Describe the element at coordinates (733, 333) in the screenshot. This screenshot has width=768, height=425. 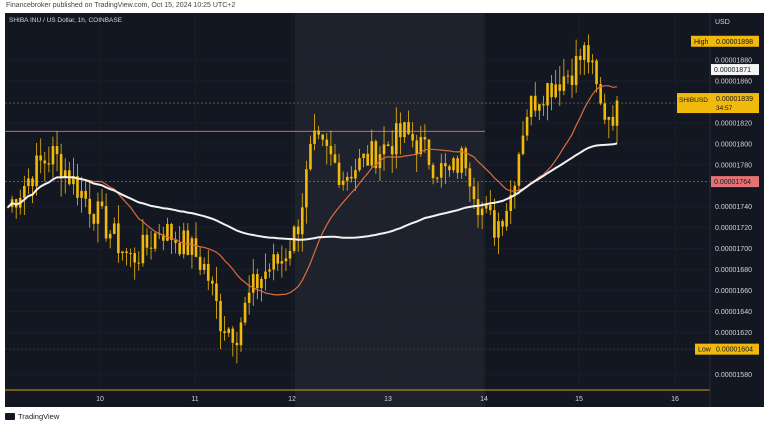
I see `price-tick-label: 0.00001620` at that location.